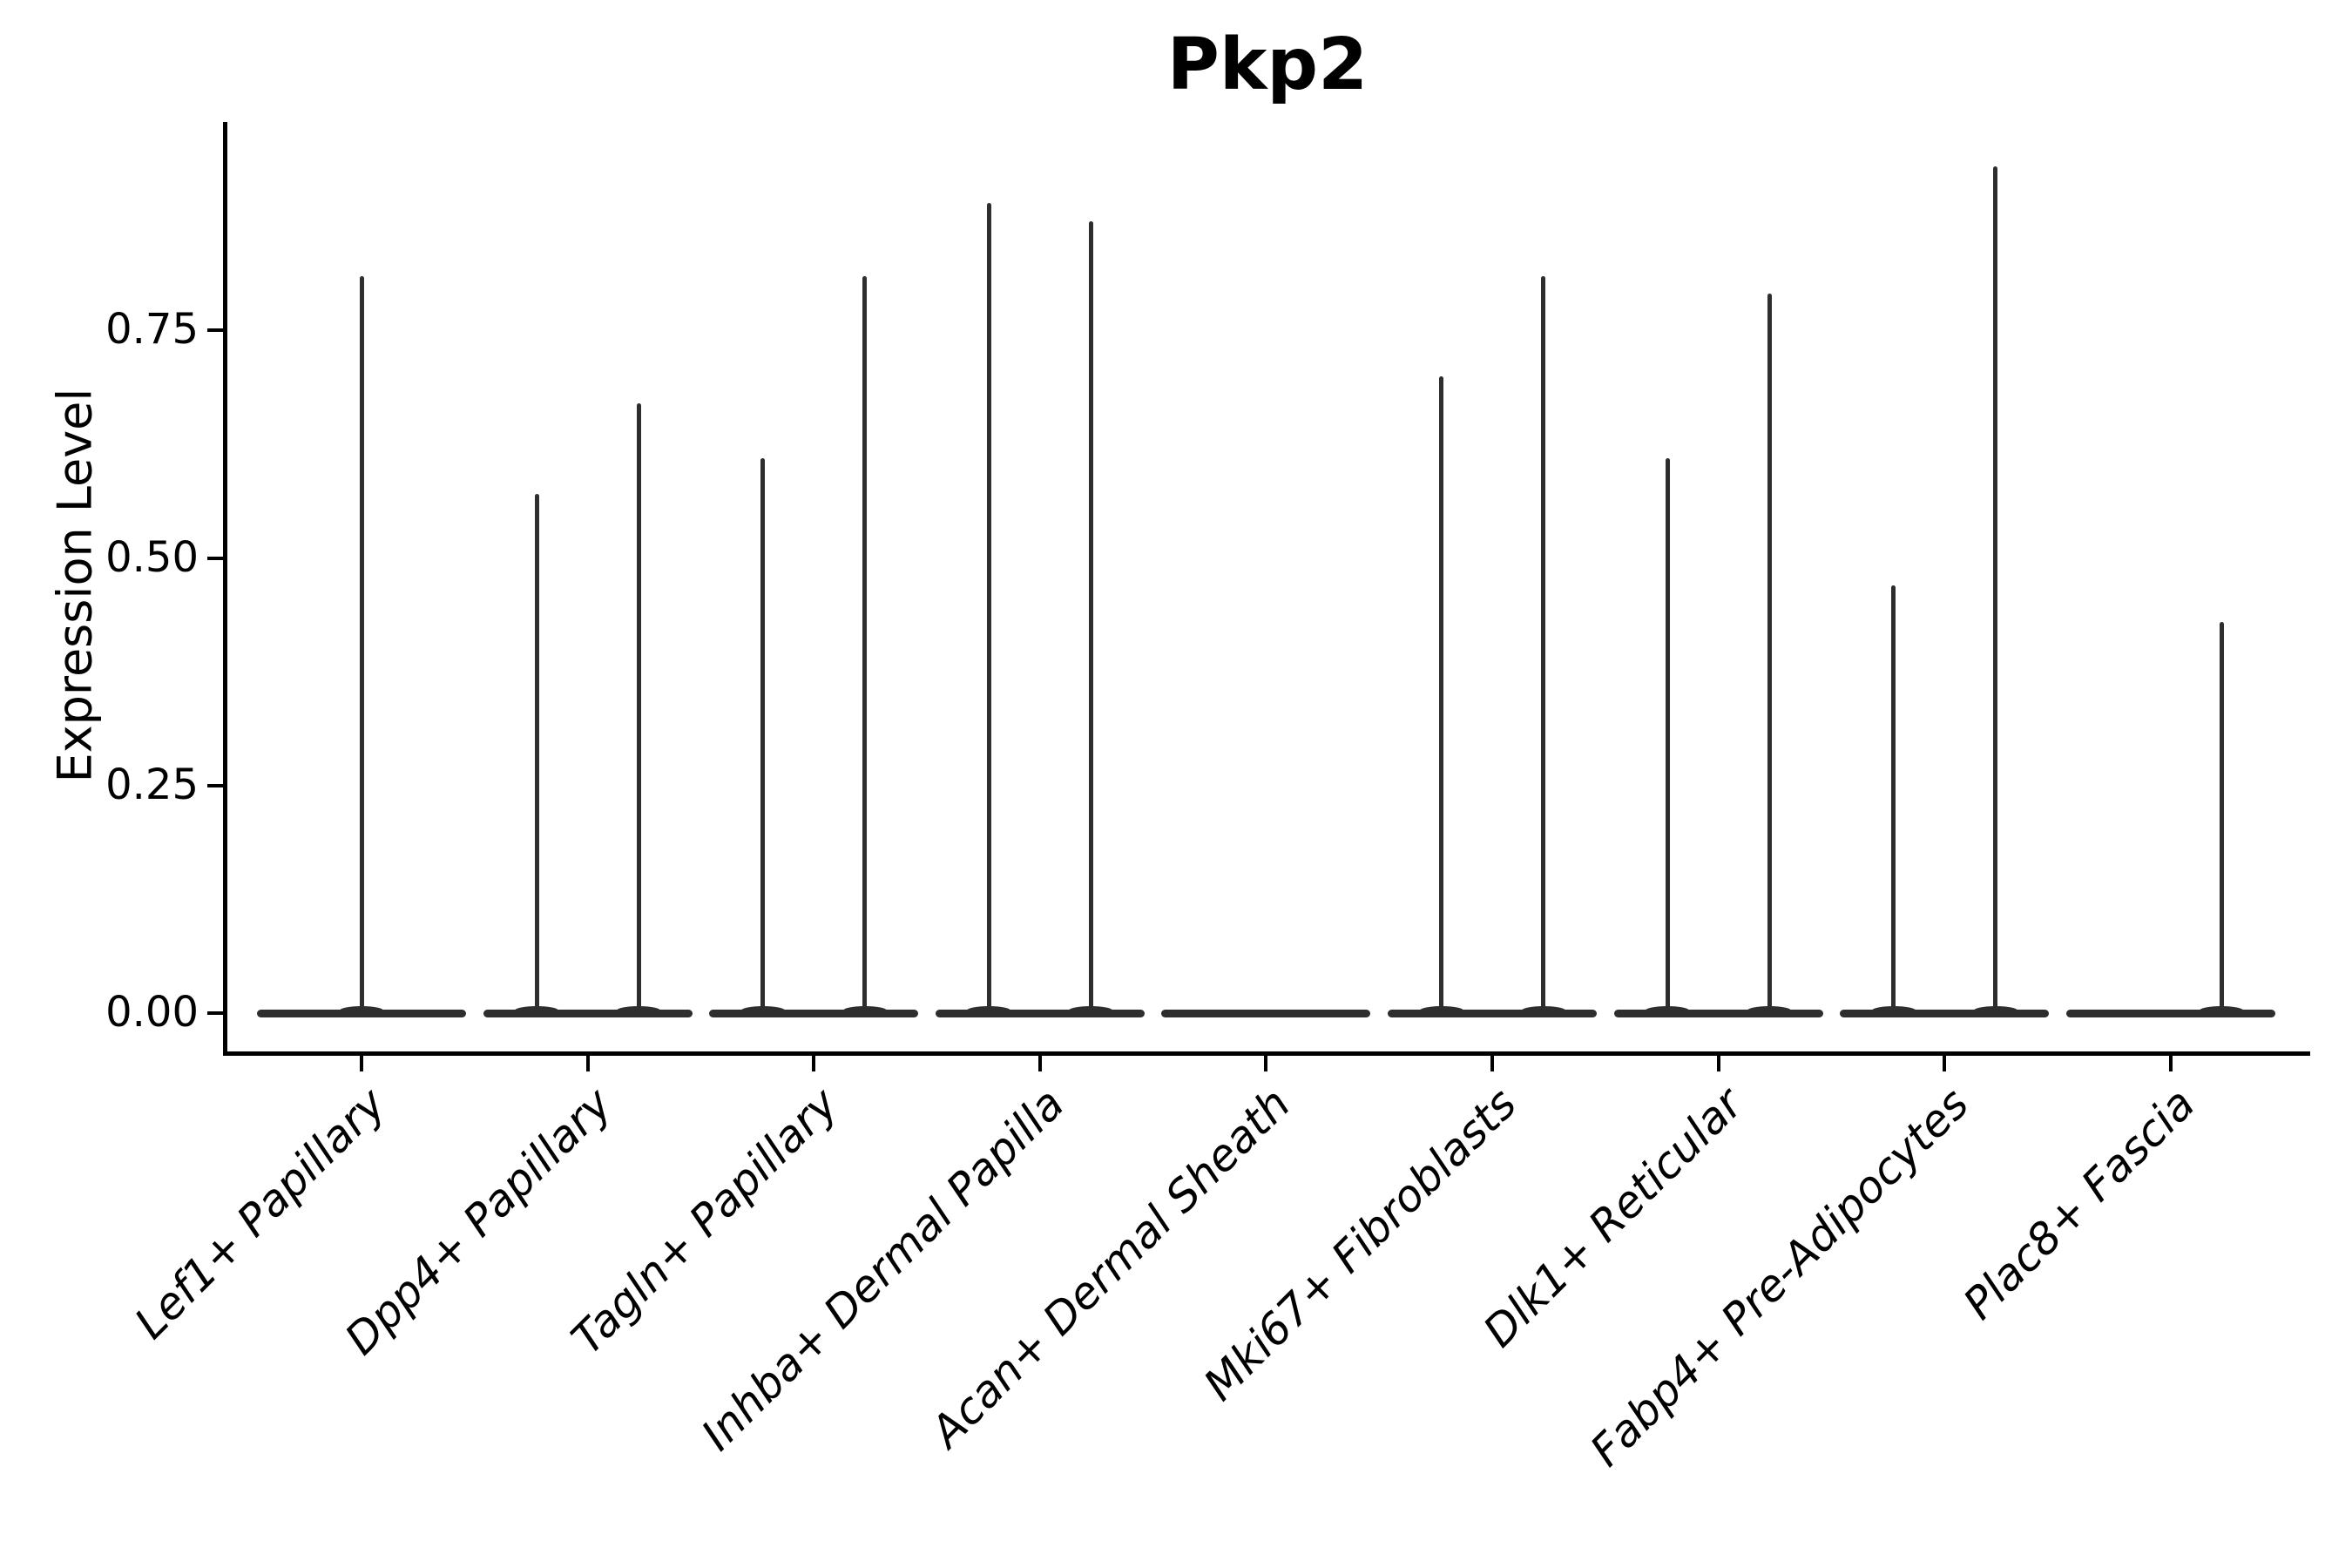  Describe the element at coordinates (479, 1221) in the screenshot. I see `x-tick-label: Dpp4+ Papillary` at that location.